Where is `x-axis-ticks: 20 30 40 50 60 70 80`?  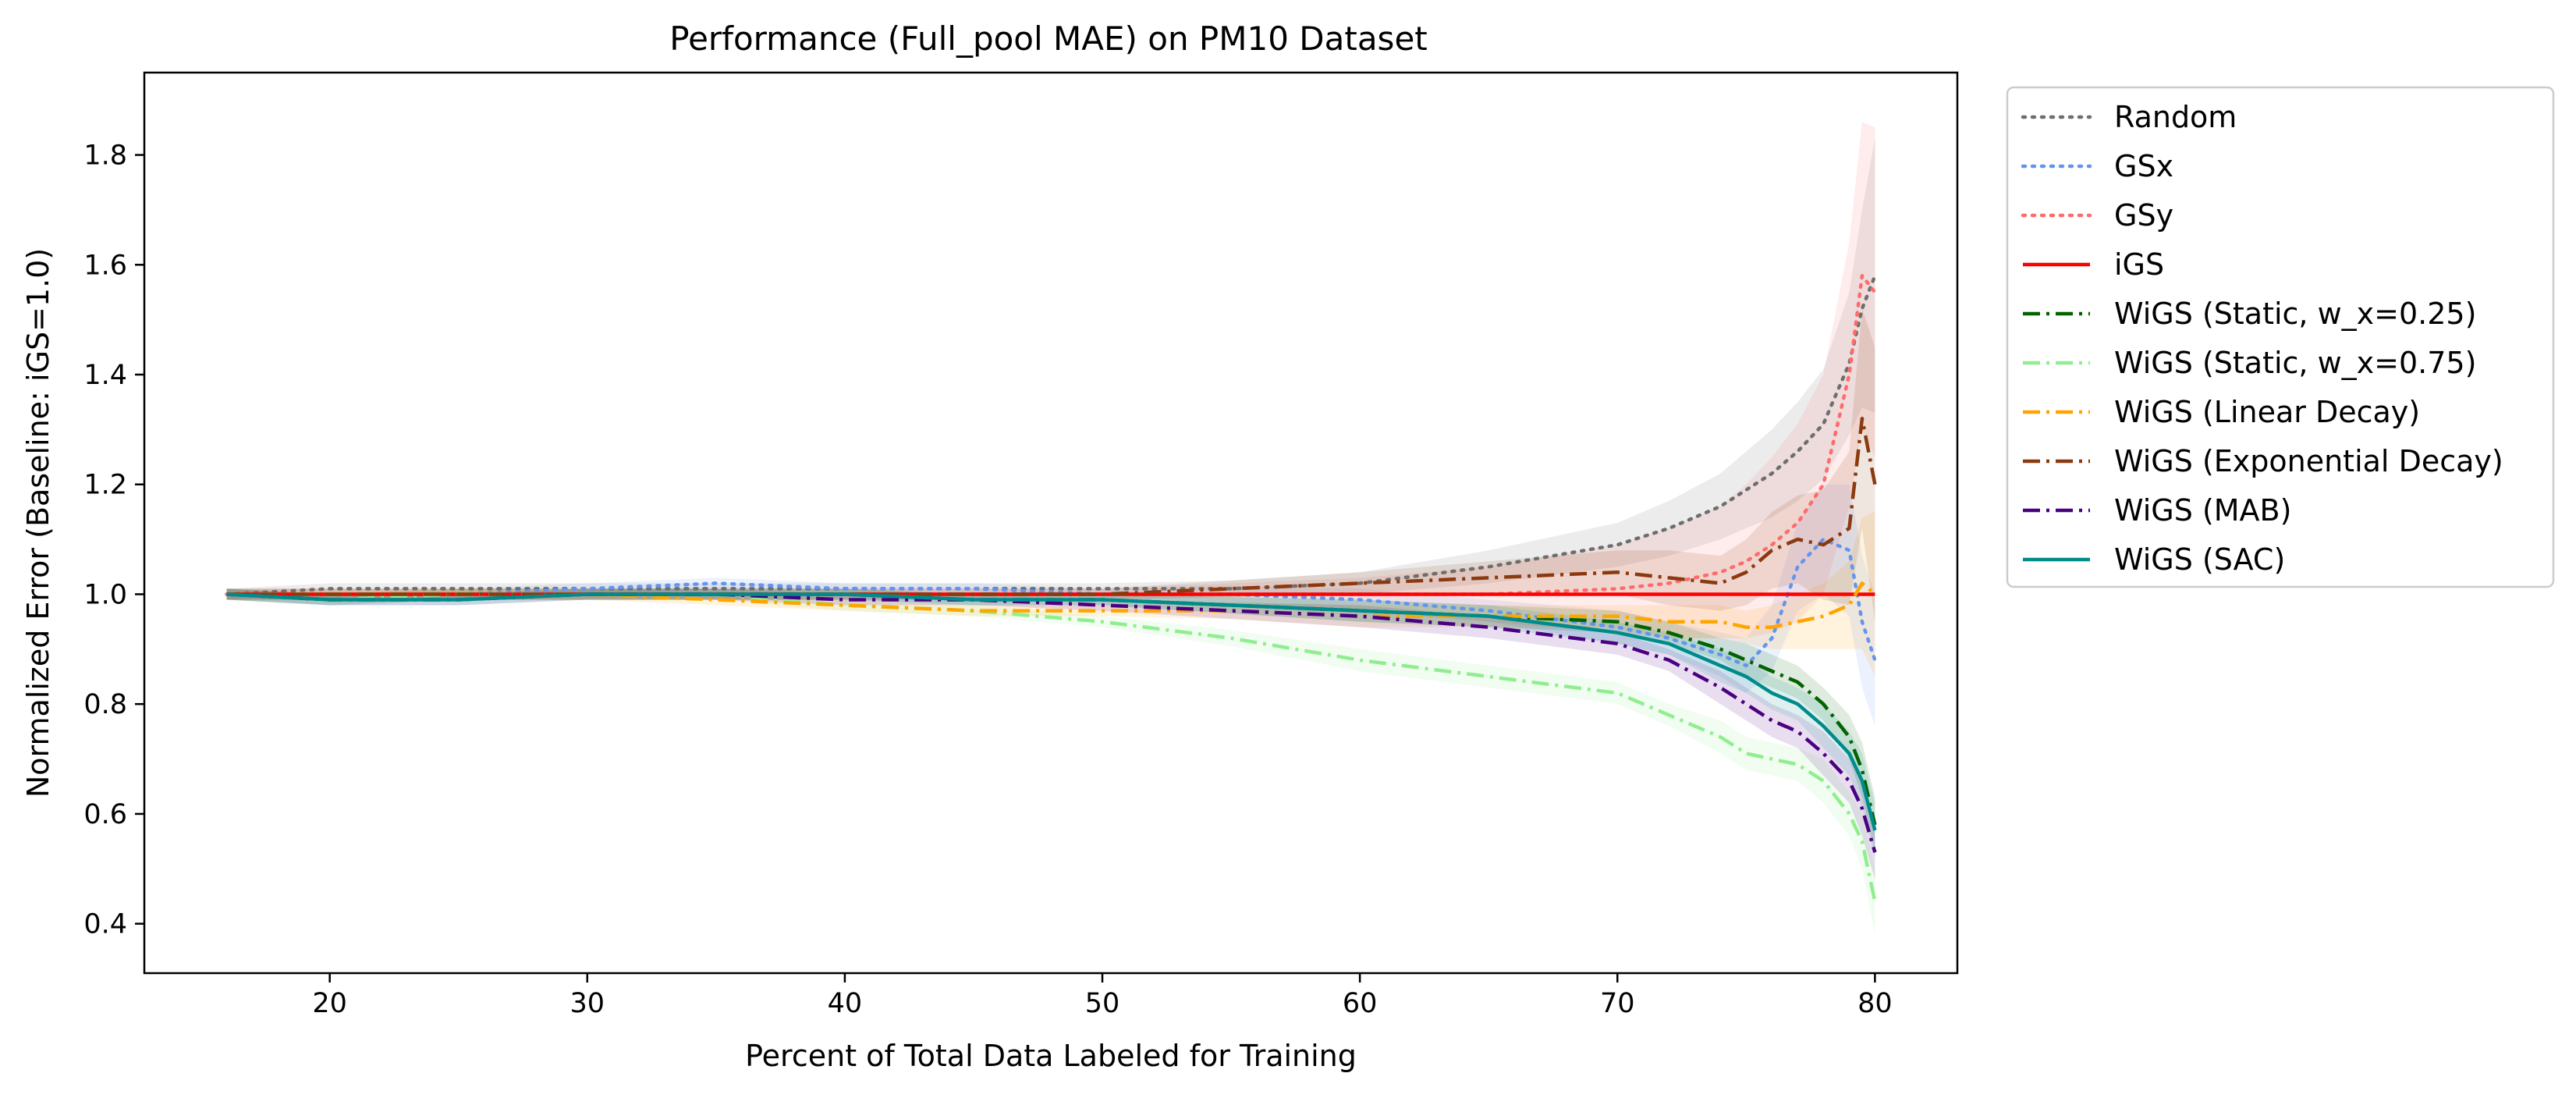 x-axis-ticks: 20 30 40 50 60 70 80 is located at coordinates (1102, 996).